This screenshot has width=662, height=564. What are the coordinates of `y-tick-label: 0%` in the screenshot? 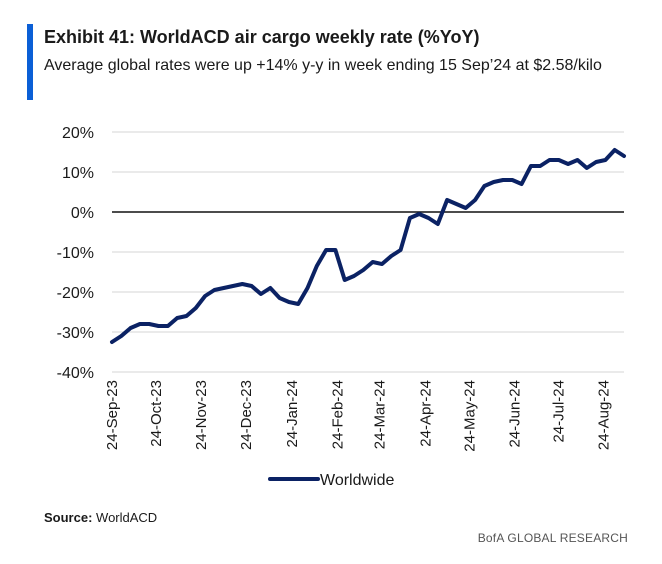 It's located at (82, 213).